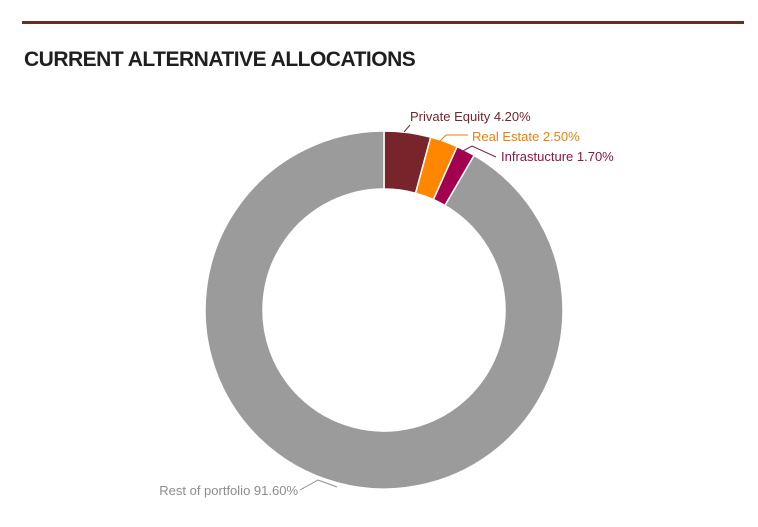 The height and width of the screenshot is (527, 758). What do you see at coordinates (228, 490) in the screenshot?
I see `slice-label-rest-of-portfolio: Rest of portfolio 91.60%` at bounding box center [228, 490].